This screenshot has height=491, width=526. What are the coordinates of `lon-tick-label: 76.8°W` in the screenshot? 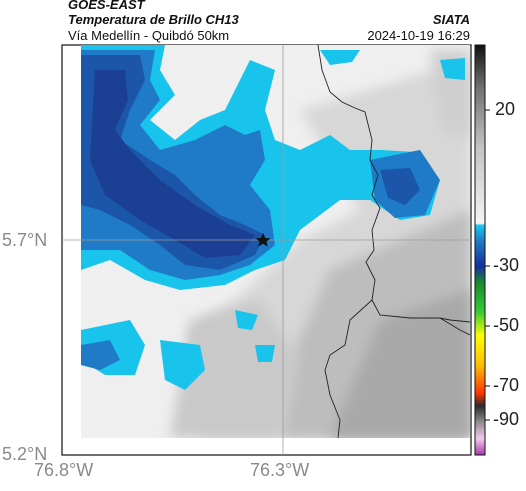 It's located at (64, 470).